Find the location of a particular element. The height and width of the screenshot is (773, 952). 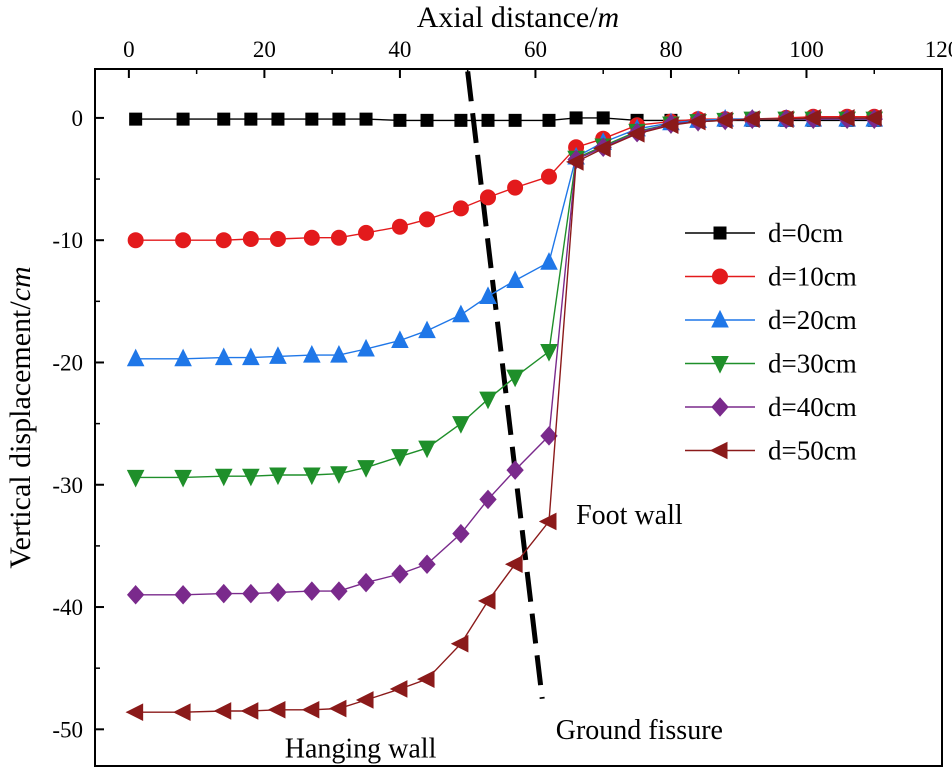

legend-label: d=0cm is located at coordinates (805, 233).